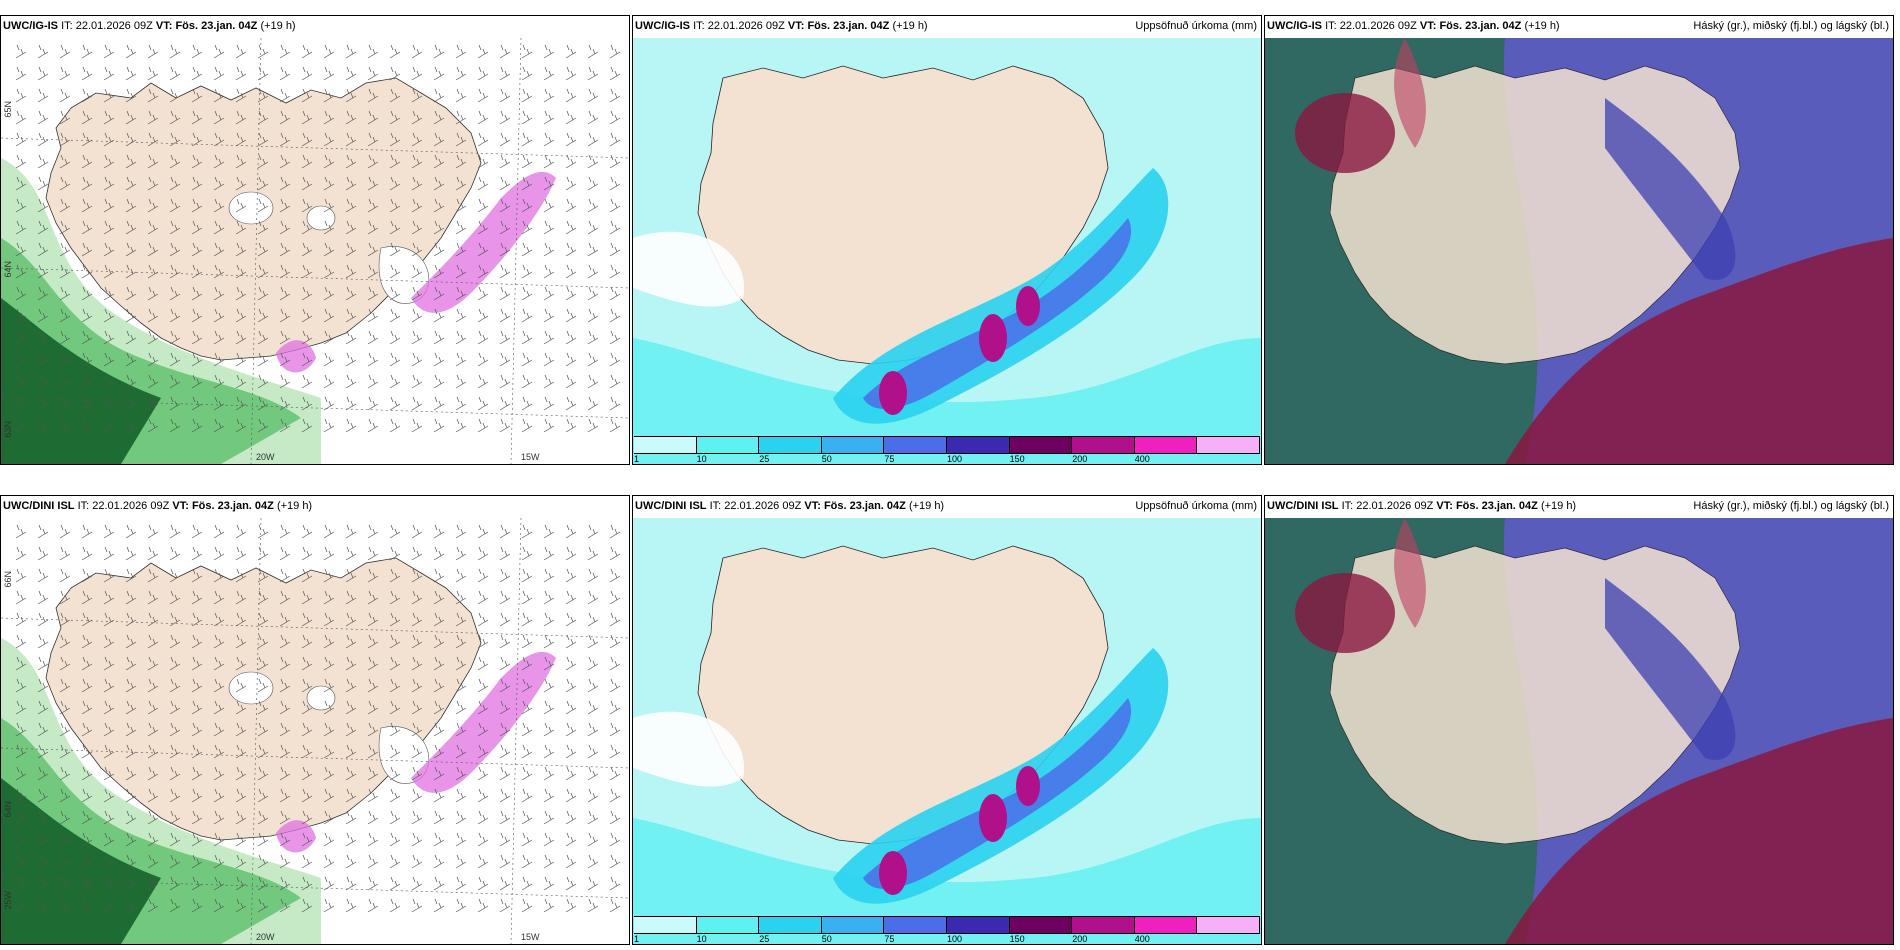 This screenshot has width=1900, height=950. I want to click on colorbar-swatches, so click(947, 445).